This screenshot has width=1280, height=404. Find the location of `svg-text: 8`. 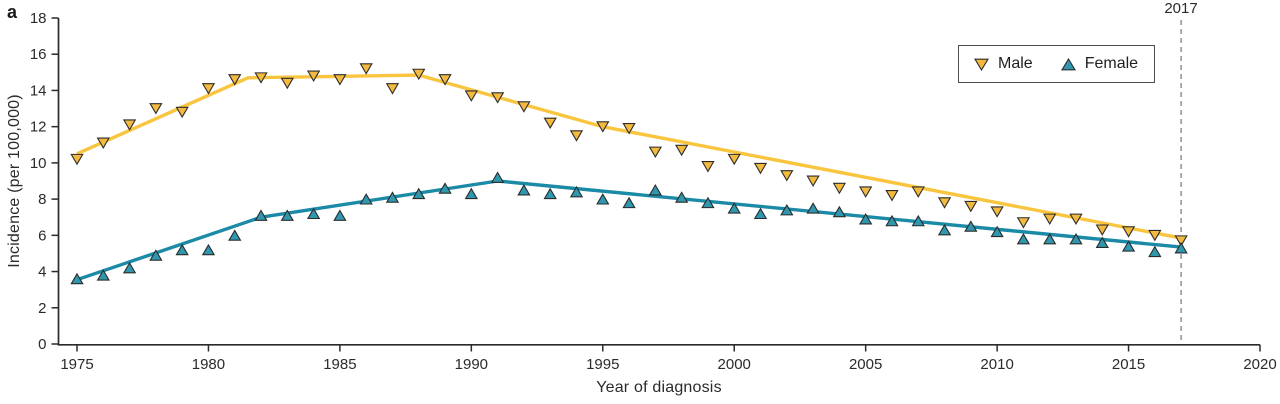

svg-text: 8 is located at coordinates (42, 199).